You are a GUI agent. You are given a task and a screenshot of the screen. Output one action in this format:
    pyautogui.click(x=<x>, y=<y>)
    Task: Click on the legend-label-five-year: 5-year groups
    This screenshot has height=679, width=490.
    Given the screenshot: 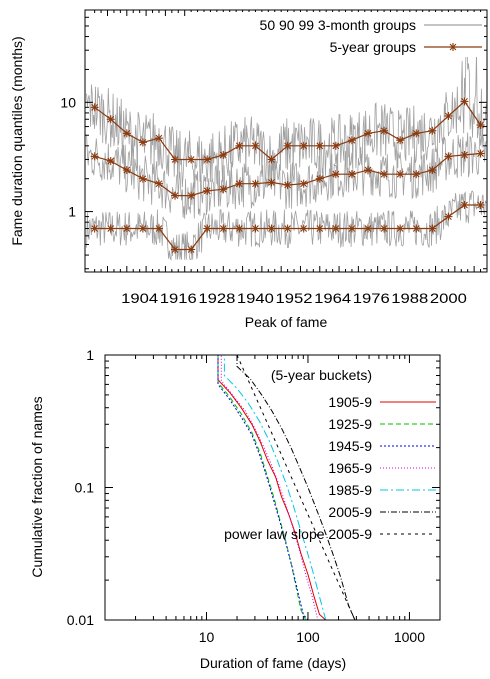 What is the action you would take?
    pyautogui.click(x=373, y=47)
    